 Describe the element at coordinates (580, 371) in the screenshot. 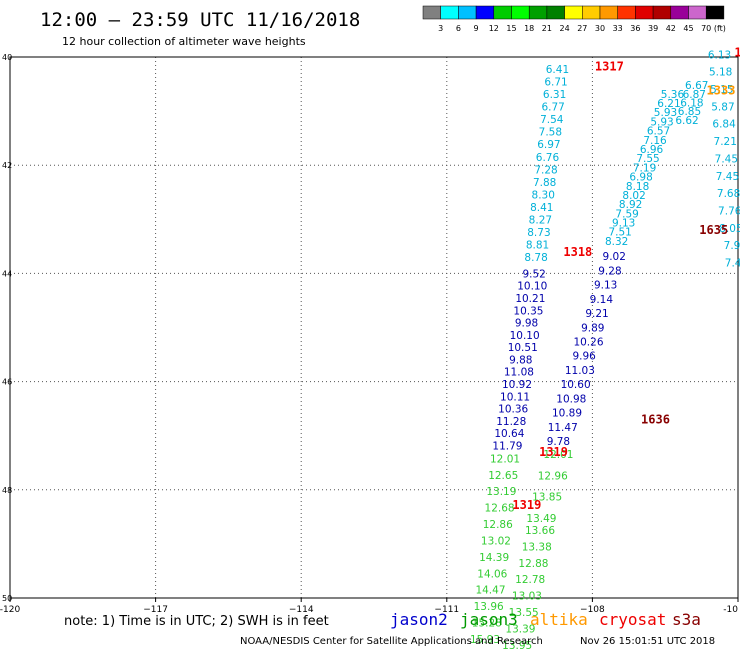

I see `swh-value-label: 11.03` at that location.